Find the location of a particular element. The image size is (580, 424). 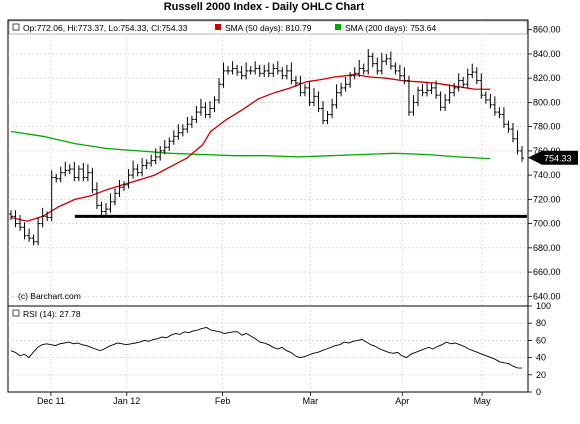

legend-sma50-swatch is located at coordinates (218, 27).